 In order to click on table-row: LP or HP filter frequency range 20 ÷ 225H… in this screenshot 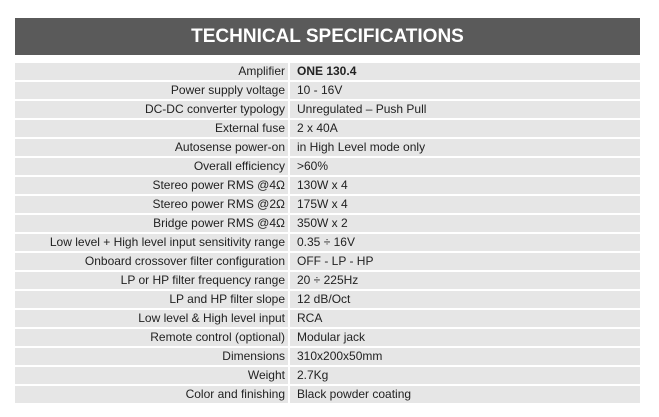, I will do `click(327, 280)`.